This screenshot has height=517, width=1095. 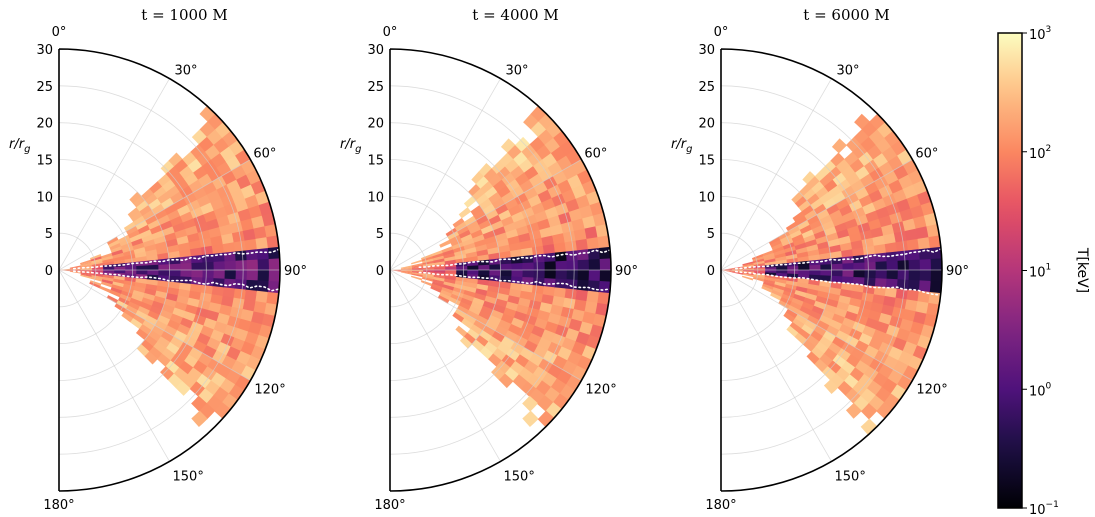 What do you see at coordinates (706, 124) in the screenshot?
I see `r-tick-label: 20` at bounding box center [706, 124].